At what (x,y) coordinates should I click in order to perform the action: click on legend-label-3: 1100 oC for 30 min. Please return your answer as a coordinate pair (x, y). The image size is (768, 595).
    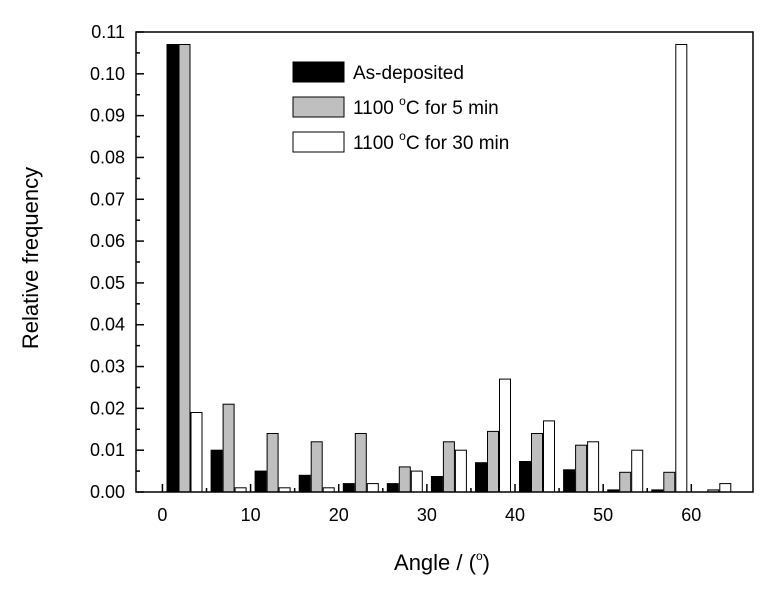
    Looking at the image, I should click on (431, 141).